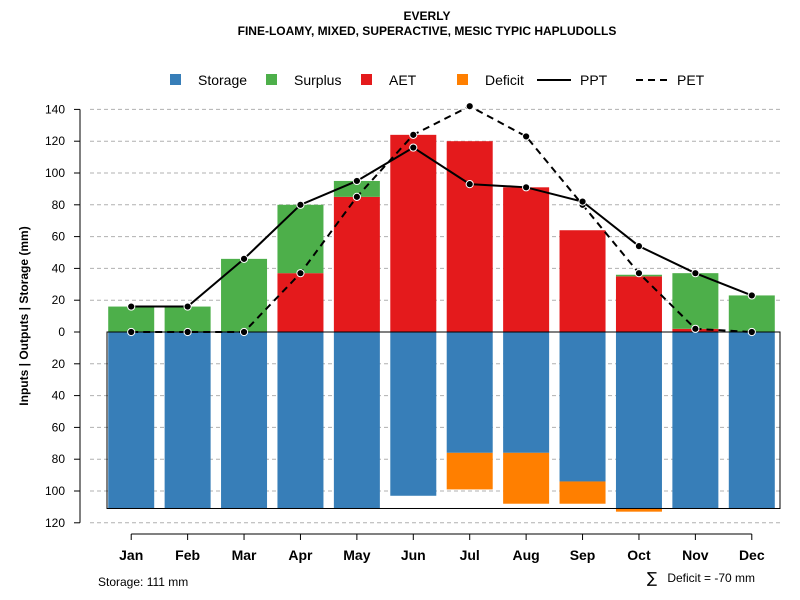 The width and height of the screenshot is (800, 600). Describe the element at coordinates (462, 79) in the screenshot. I see `legend-deficit-swatch` at that location.